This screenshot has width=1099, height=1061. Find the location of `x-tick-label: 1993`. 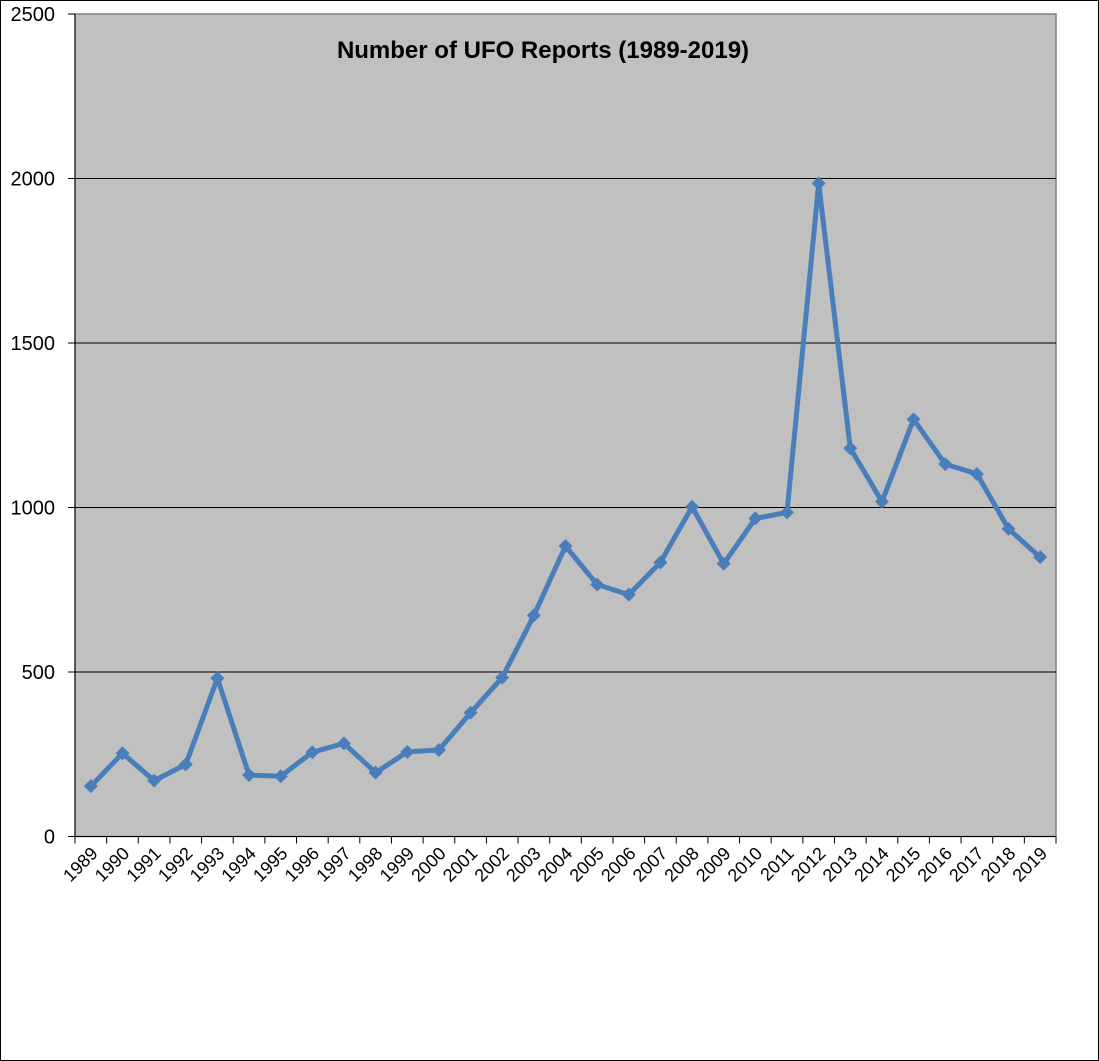

x-tick-label: 1993 is located at coordinates (207, 864).